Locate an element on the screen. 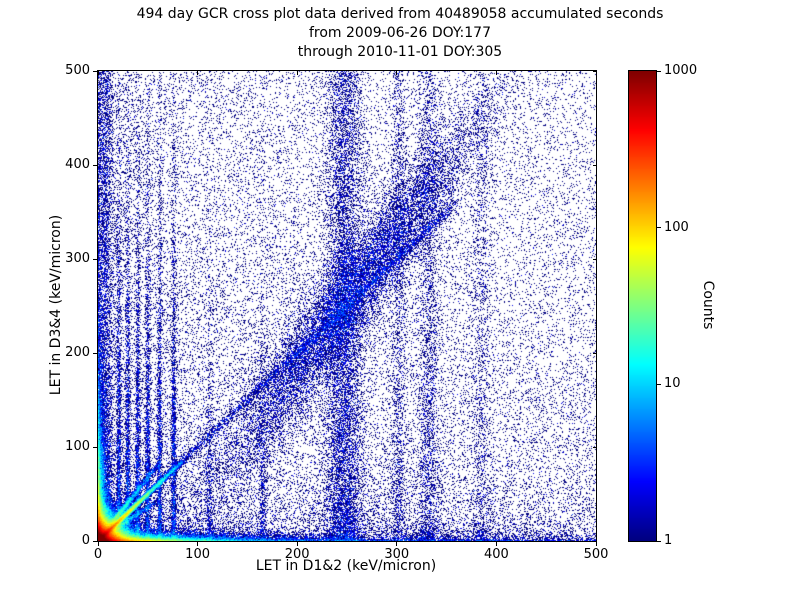 Image resolution: width=800 pixels, height=600 pixels. x-tick-label: 500 is located at coordinates (596, 554).